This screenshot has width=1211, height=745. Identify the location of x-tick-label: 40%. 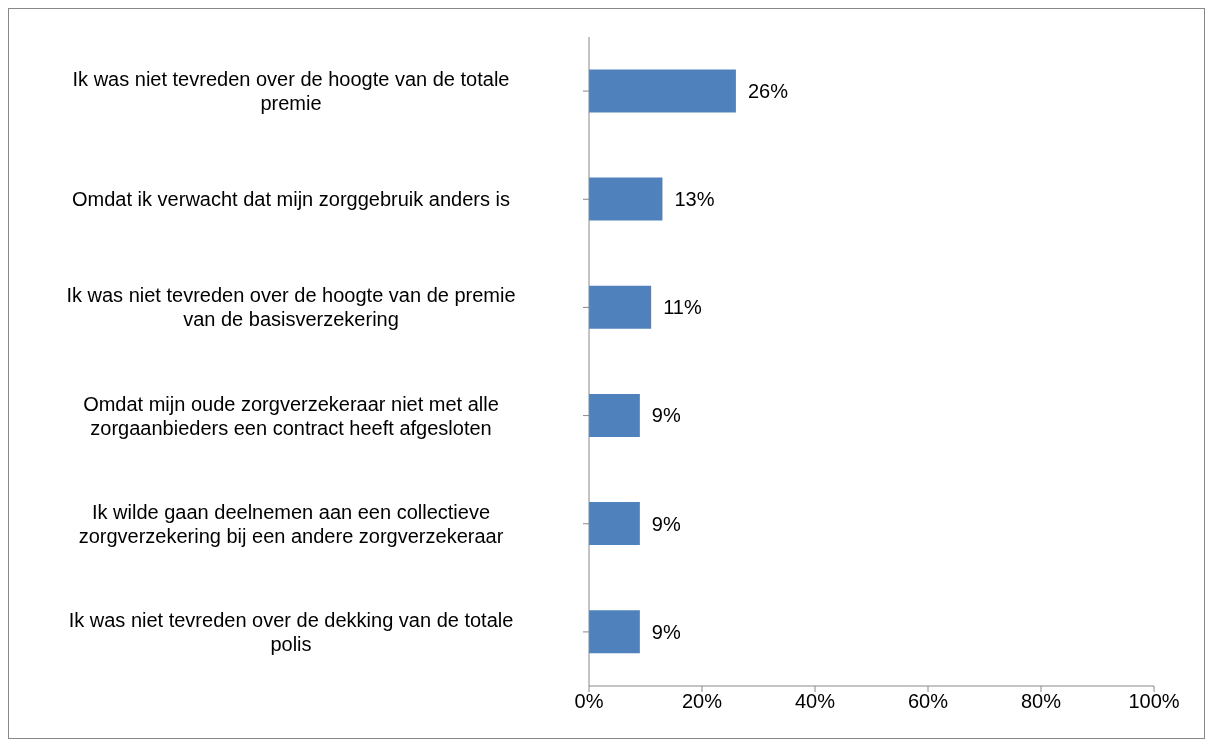
(815, 701).